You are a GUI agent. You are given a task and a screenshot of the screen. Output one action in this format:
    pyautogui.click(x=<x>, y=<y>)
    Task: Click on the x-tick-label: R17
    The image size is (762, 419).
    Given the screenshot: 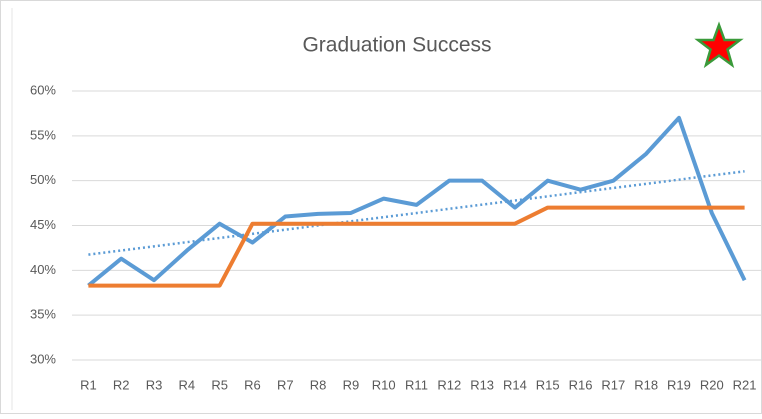 What is the action you would take?
    pyautogui.click(x=613, y=384)
    